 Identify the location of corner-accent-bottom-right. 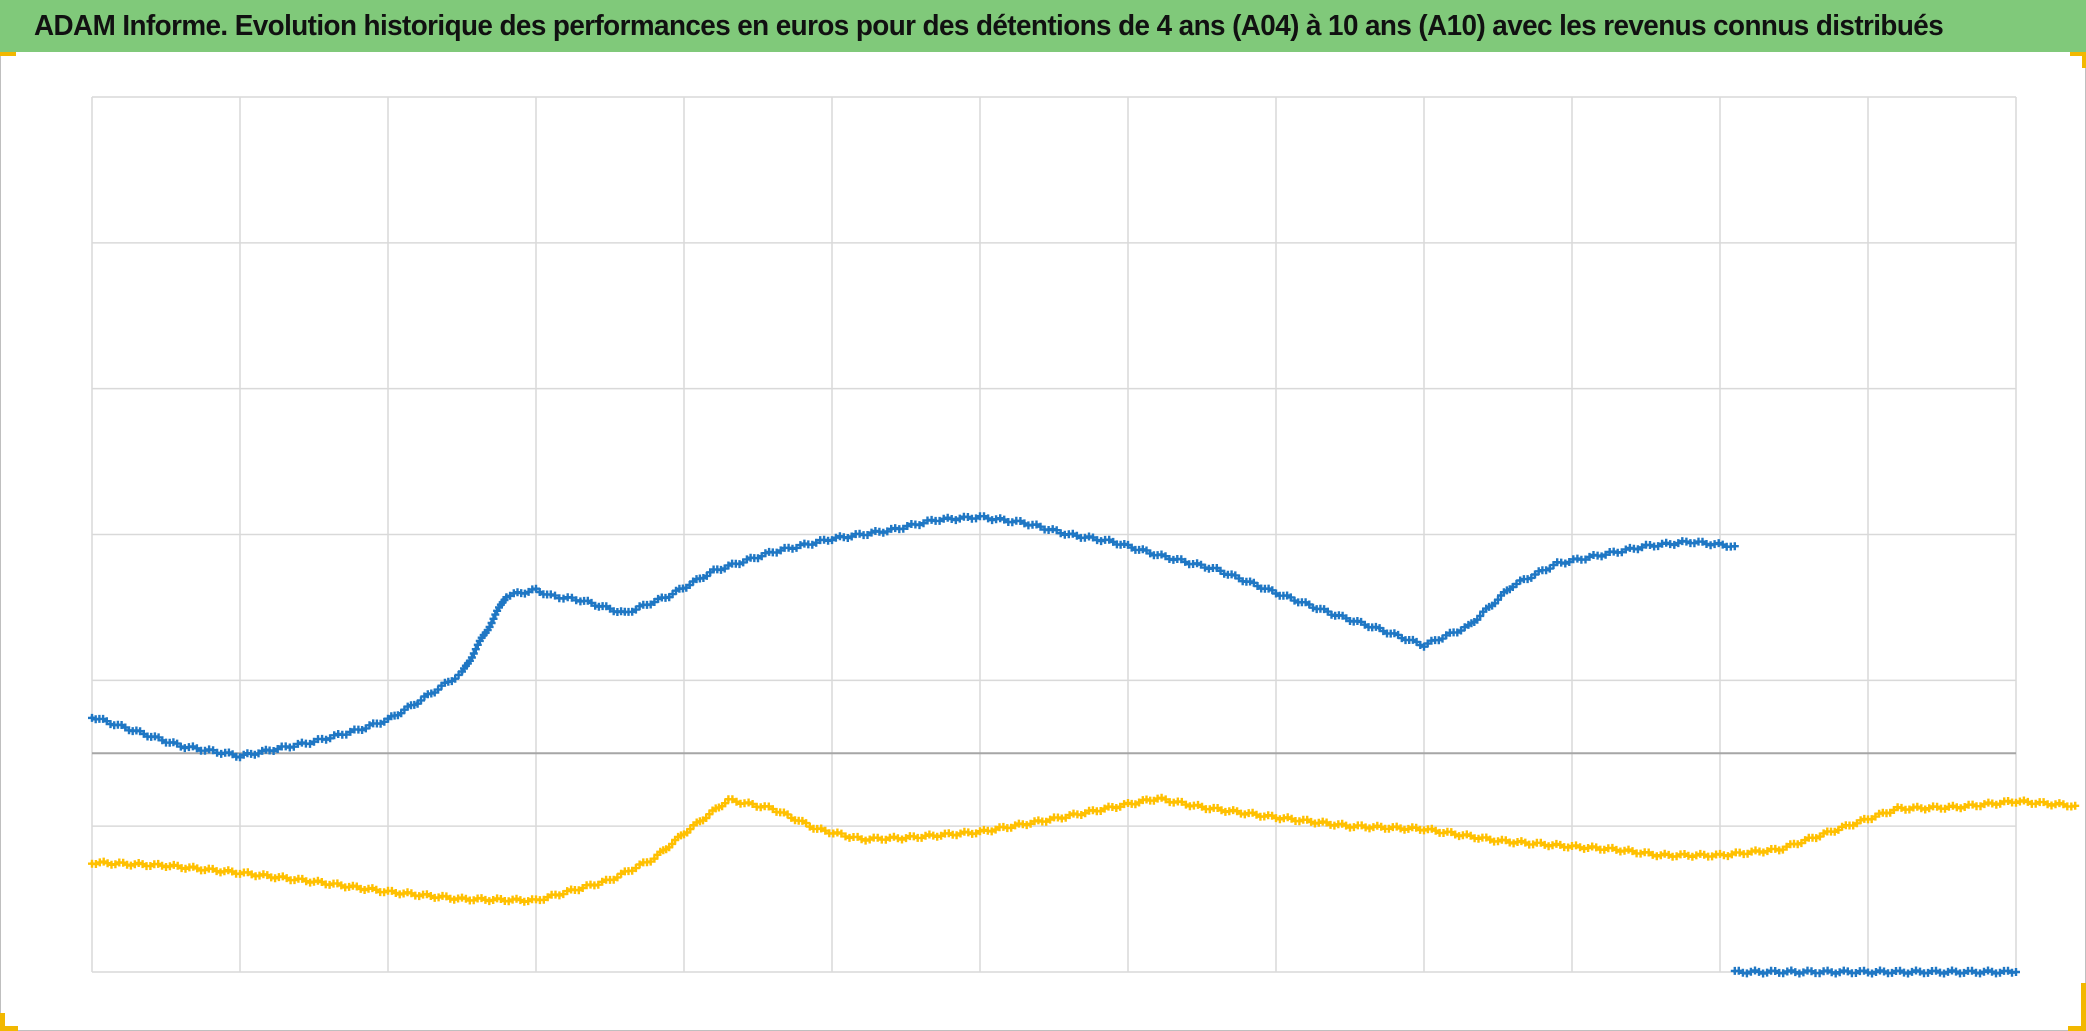
(2077, 1028).